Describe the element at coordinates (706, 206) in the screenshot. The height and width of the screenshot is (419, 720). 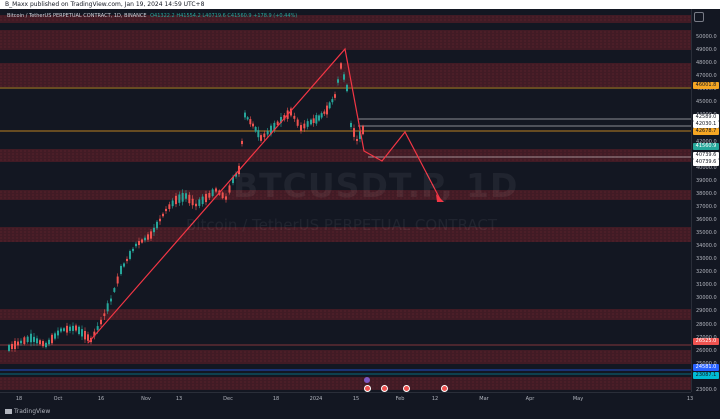
I see `price-tick-label: 37000.0` at that location.